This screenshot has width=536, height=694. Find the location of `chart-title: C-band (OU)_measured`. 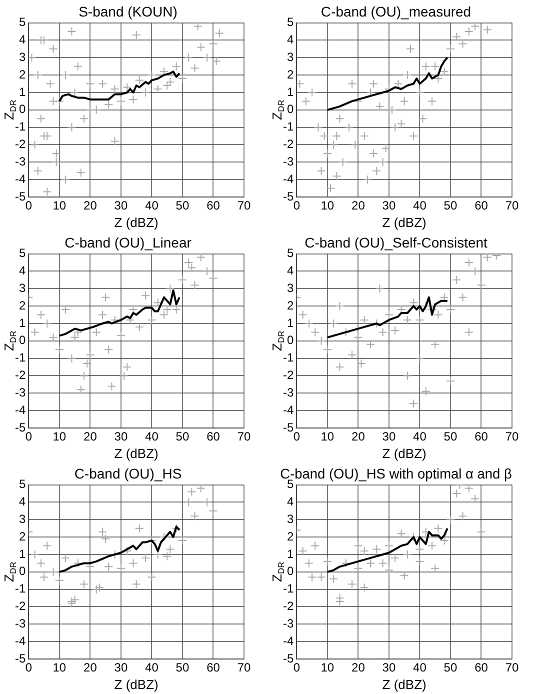

chart-title: C-band (OU)_measured is located at coordinates (396, 11).